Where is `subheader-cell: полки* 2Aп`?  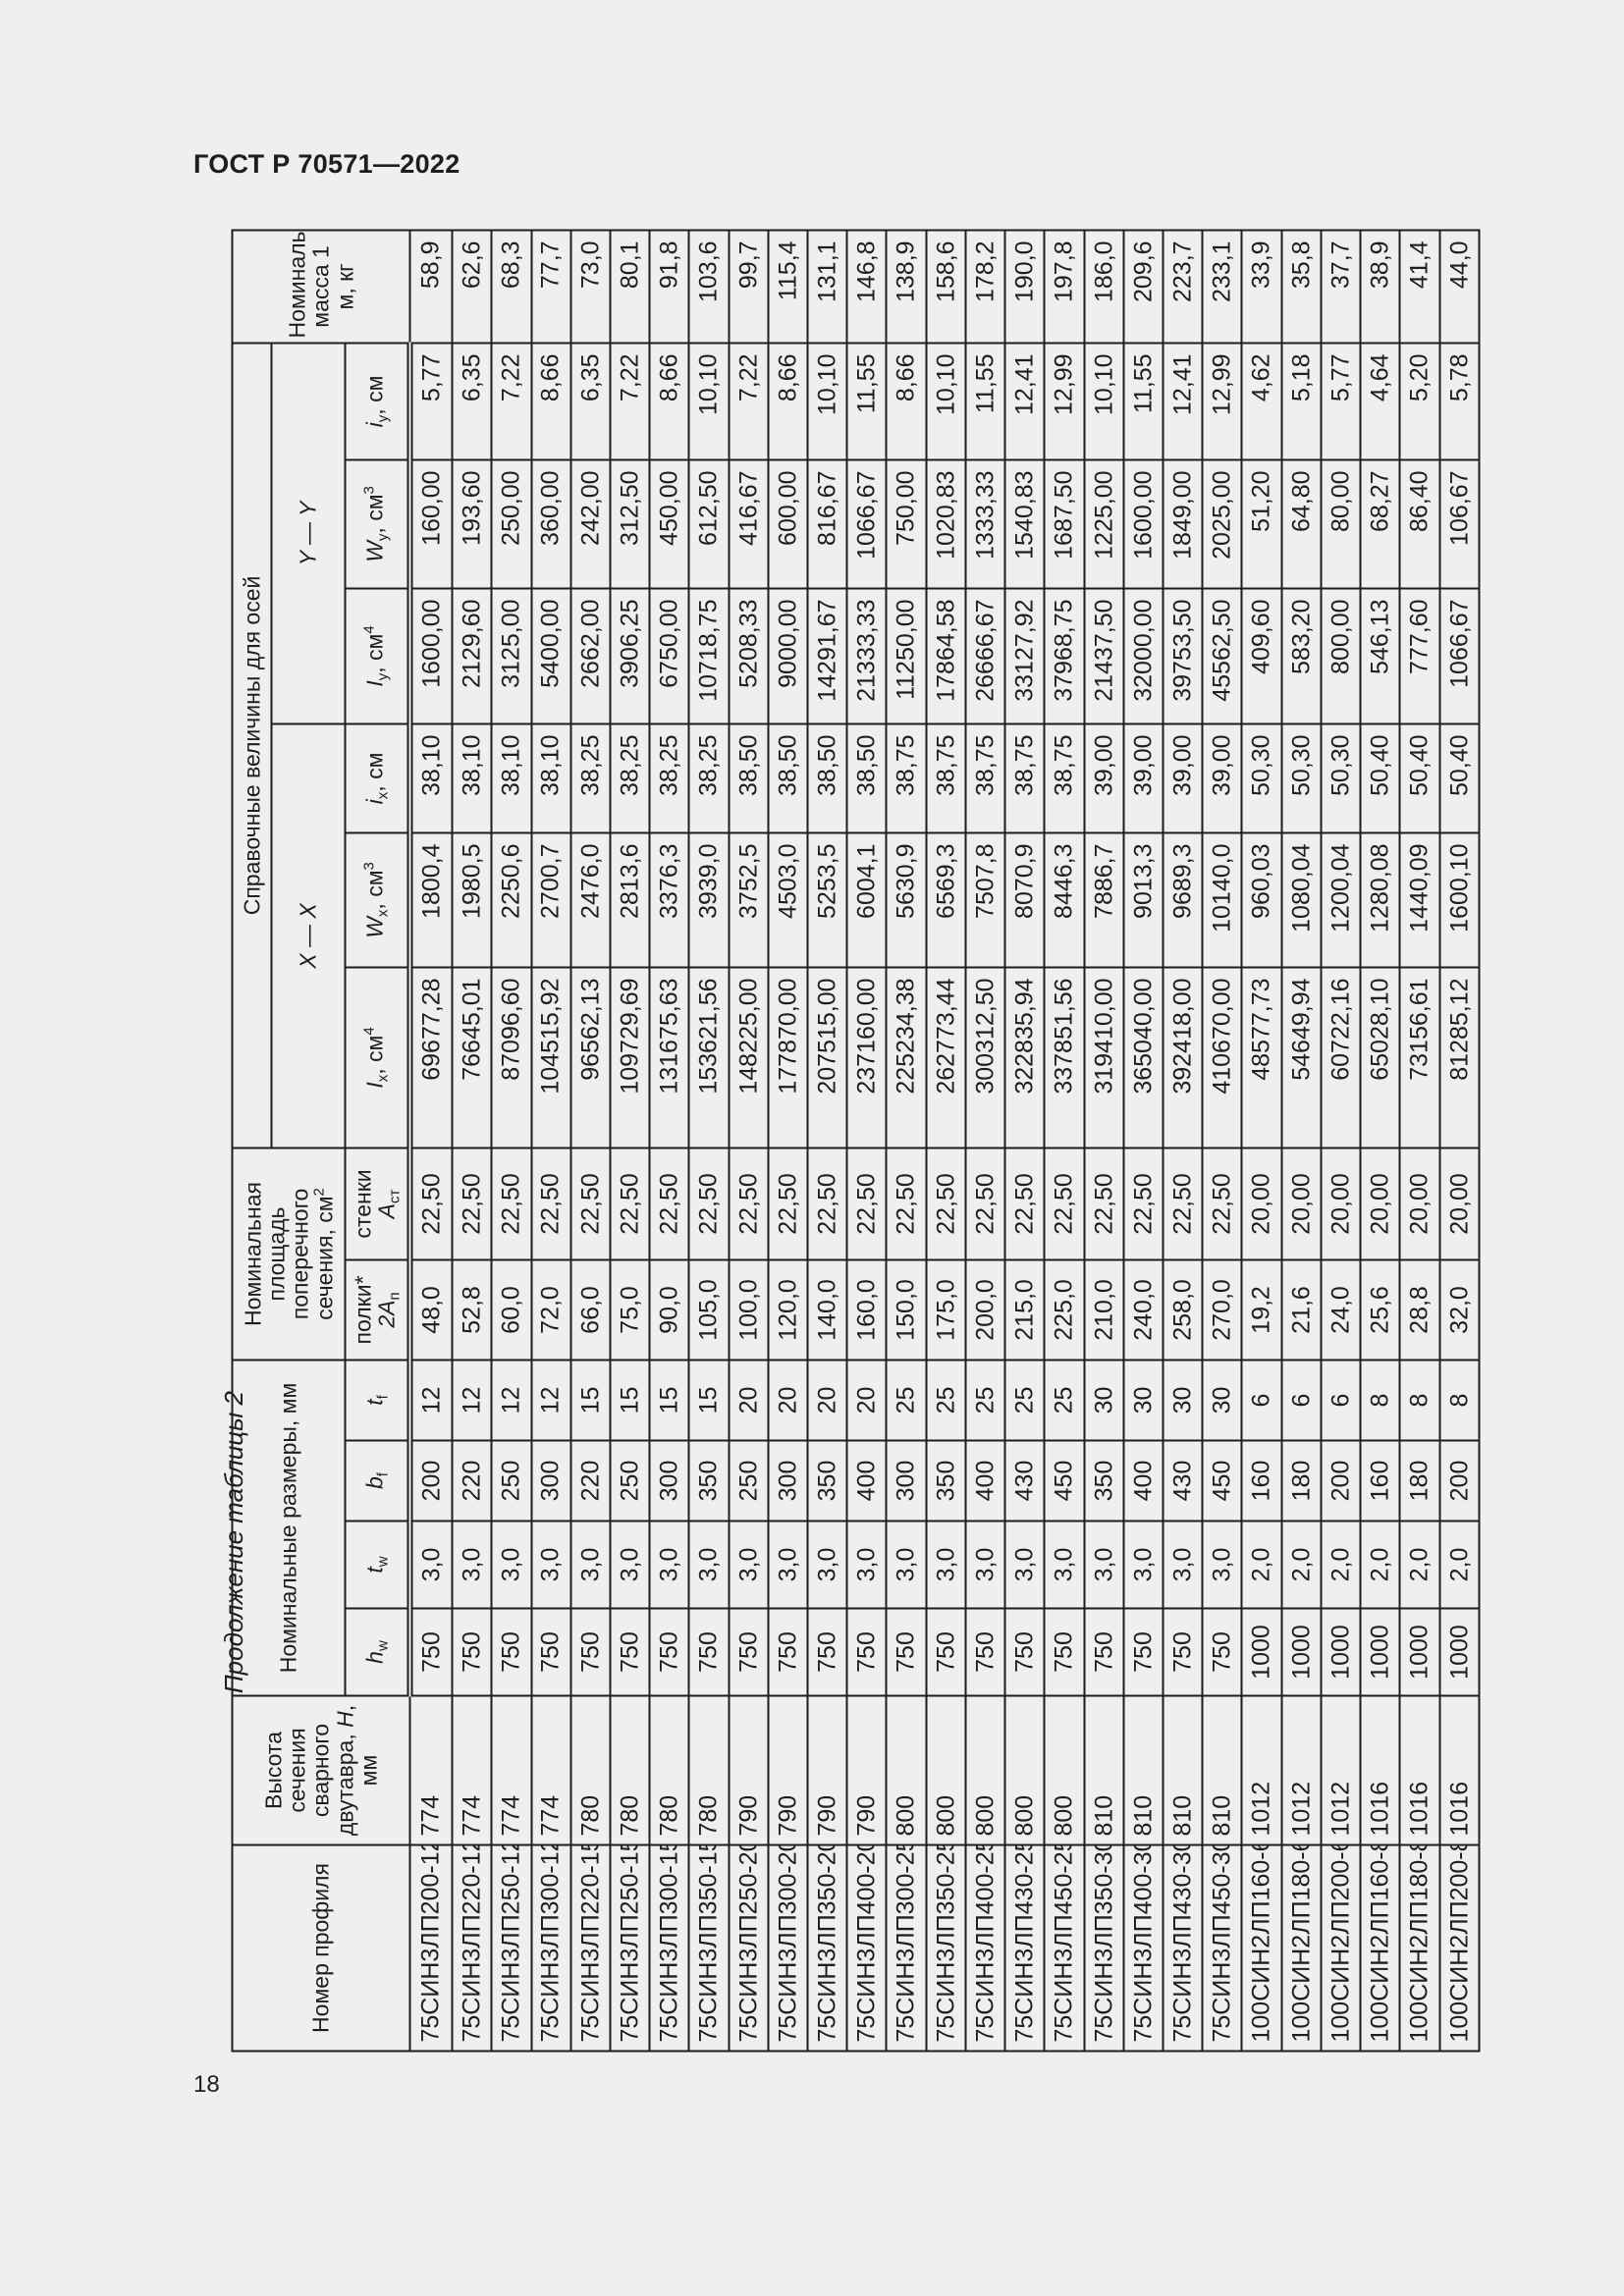 subheader-cell: полки* 2Aп is located at coordinates (377, 1310).